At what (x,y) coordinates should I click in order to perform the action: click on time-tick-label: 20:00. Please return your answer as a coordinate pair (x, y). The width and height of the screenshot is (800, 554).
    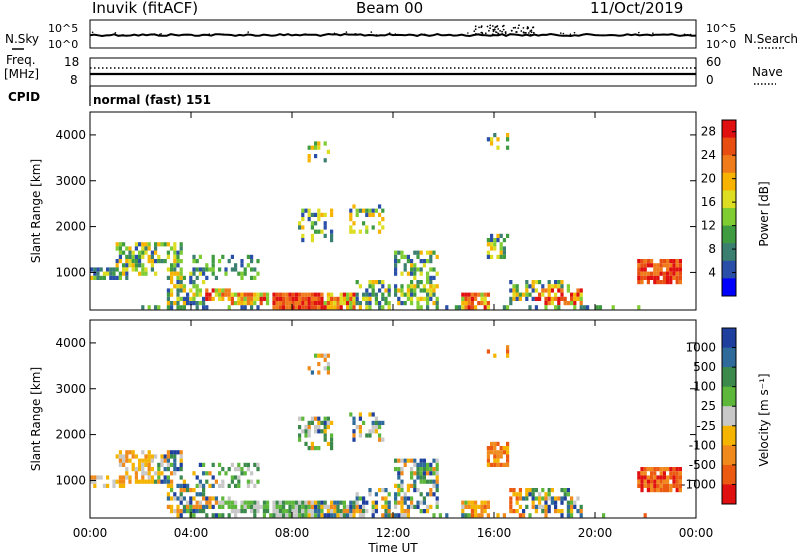
    Looking at the image, I should click on (595, 533).